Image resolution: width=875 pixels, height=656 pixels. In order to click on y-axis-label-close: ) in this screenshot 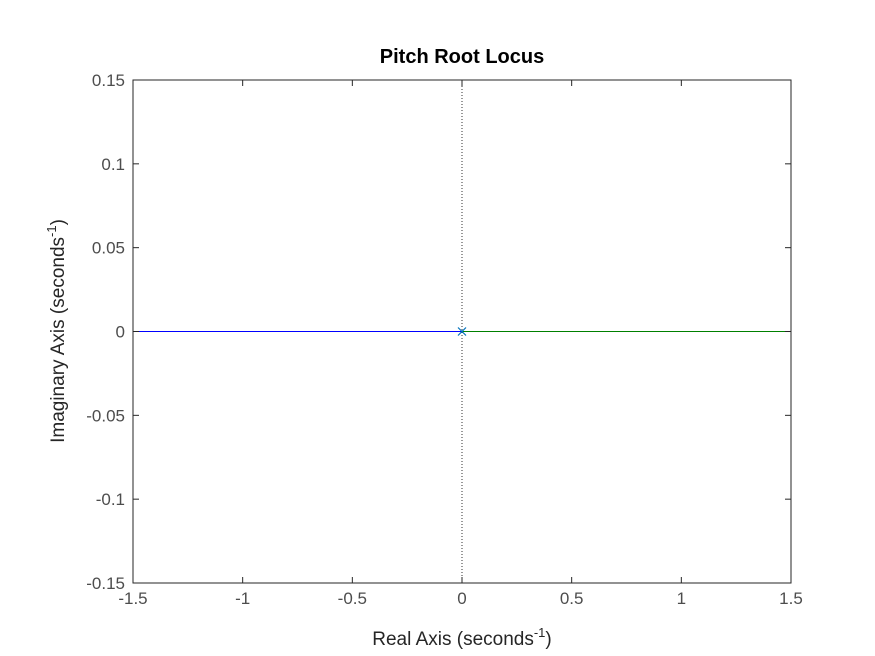, I will do `click(58, 222)`.